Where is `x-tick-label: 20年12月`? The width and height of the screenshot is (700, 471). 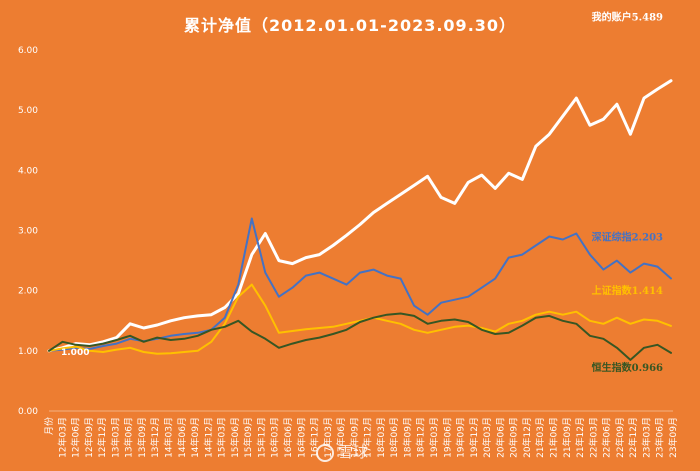
x-tick-label: 20年12月 is located at coordinates (527, 437).